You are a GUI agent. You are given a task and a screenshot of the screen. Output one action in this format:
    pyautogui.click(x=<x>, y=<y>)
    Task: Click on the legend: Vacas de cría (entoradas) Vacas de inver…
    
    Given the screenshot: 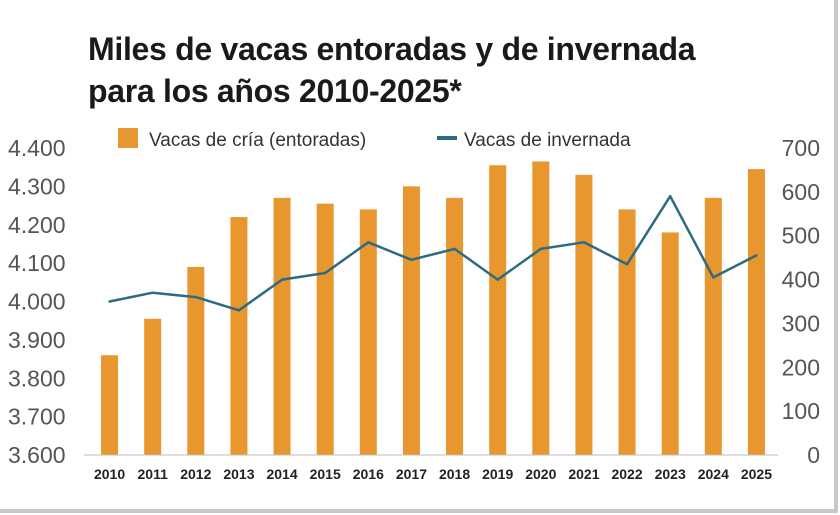 What is the action you would take?
    pyautogui.click(x=374, y=139)
    